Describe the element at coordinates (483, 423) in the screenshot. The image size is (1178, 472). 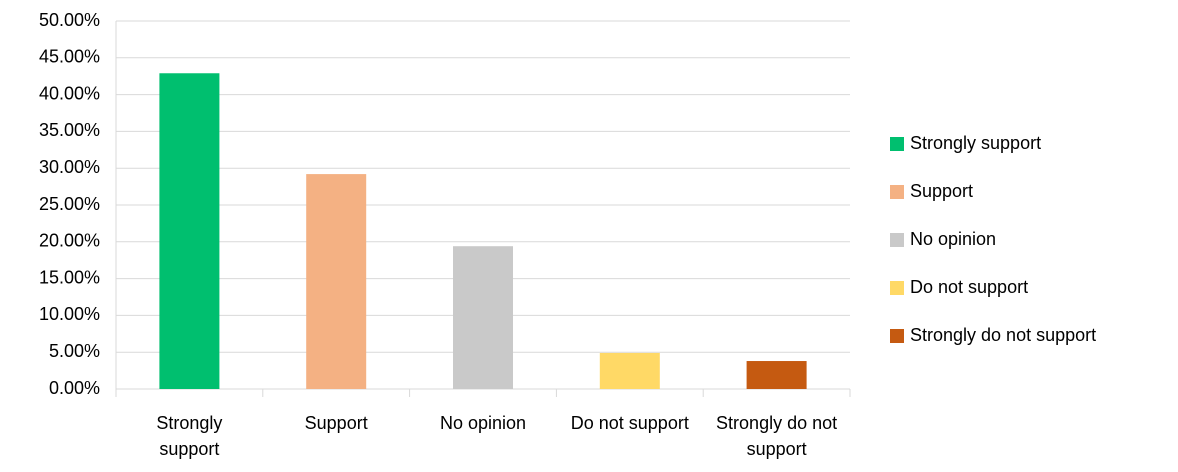
I see `x-tick-label: No opinion` at that location.